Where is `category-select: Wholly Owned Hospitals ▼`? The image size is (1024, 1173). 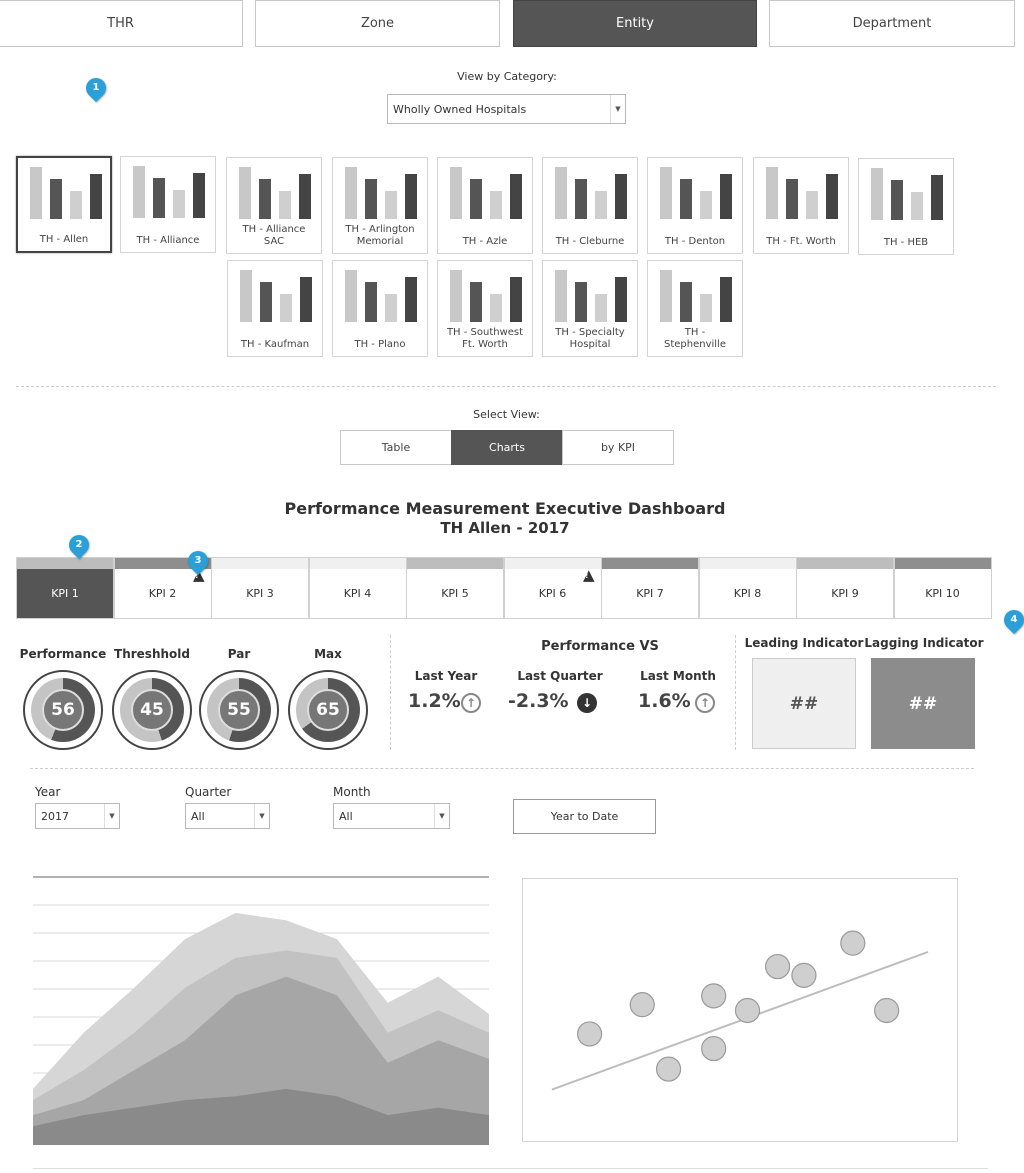 category-select: Wholly Owned Hospitals ▼ is located at coordinates (506, 109).